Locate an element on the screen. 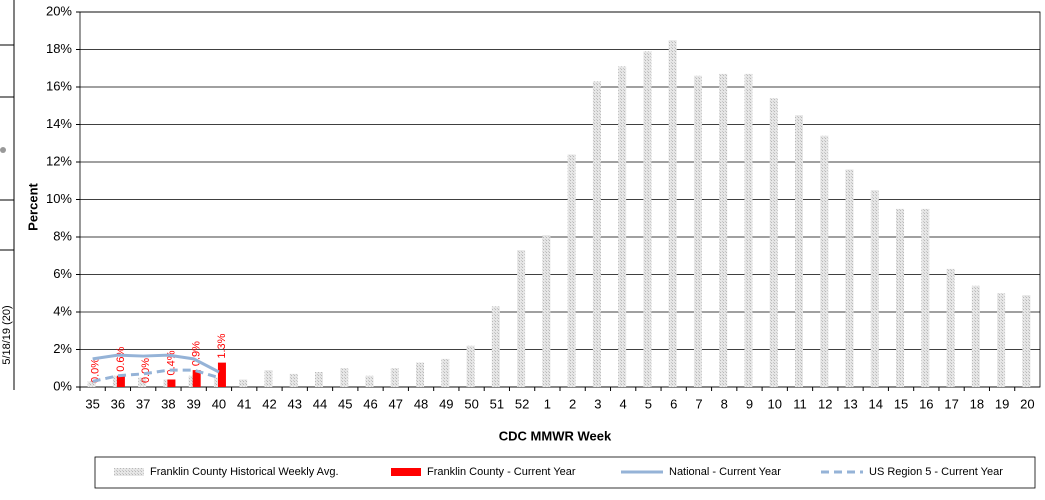  x-tick-label: 40 is located at coordinates (219, 403).